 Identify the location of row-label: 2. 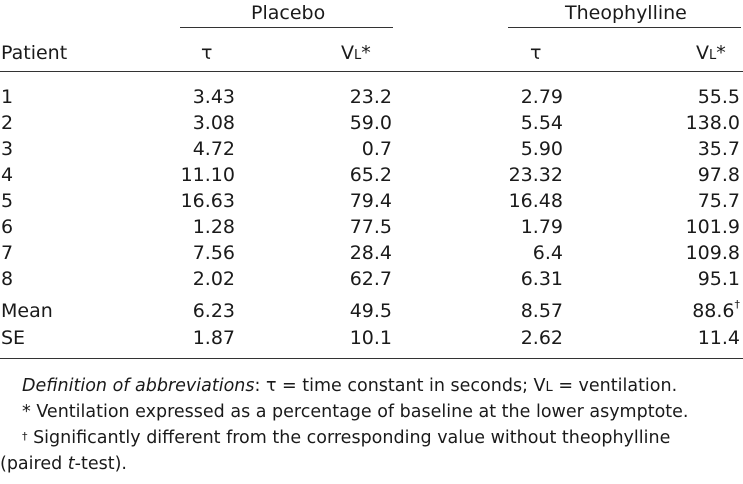
(7, 123).